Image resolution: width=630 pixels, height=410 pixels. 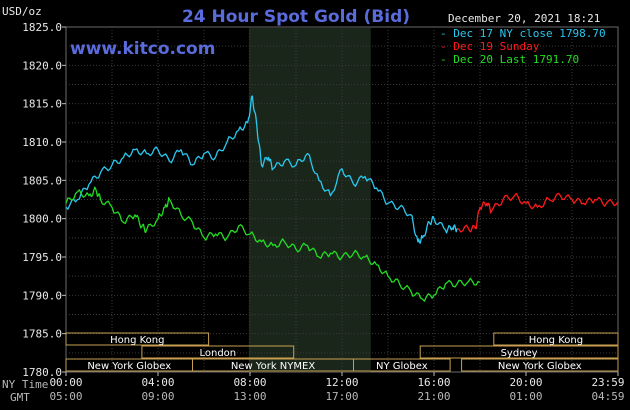 I want to click on datetime-label: December 20, 2021 18:21, so click(x=524, y=18).